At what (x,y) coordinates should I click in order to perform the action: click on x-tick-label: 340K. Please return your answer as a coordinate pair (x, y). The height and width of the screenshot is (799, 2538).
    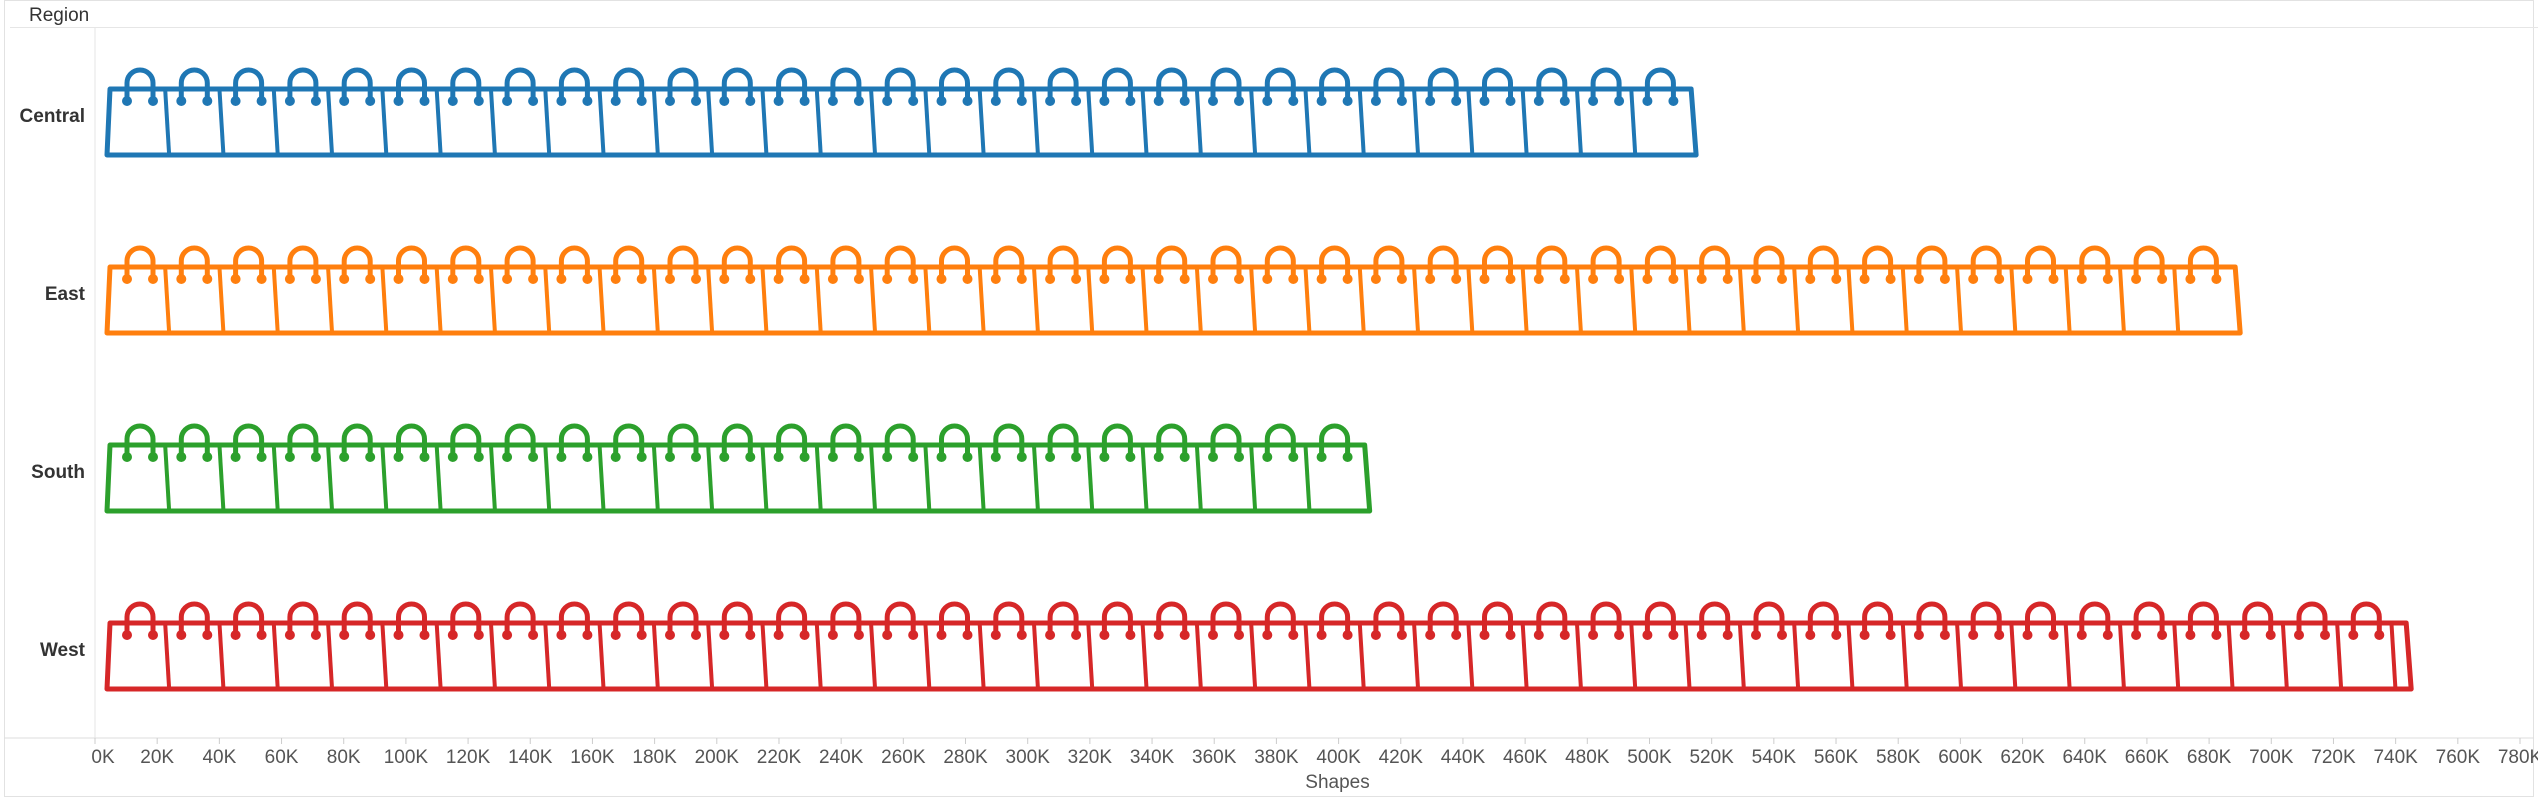
    Looking at the image, I should click on (1152, 757).